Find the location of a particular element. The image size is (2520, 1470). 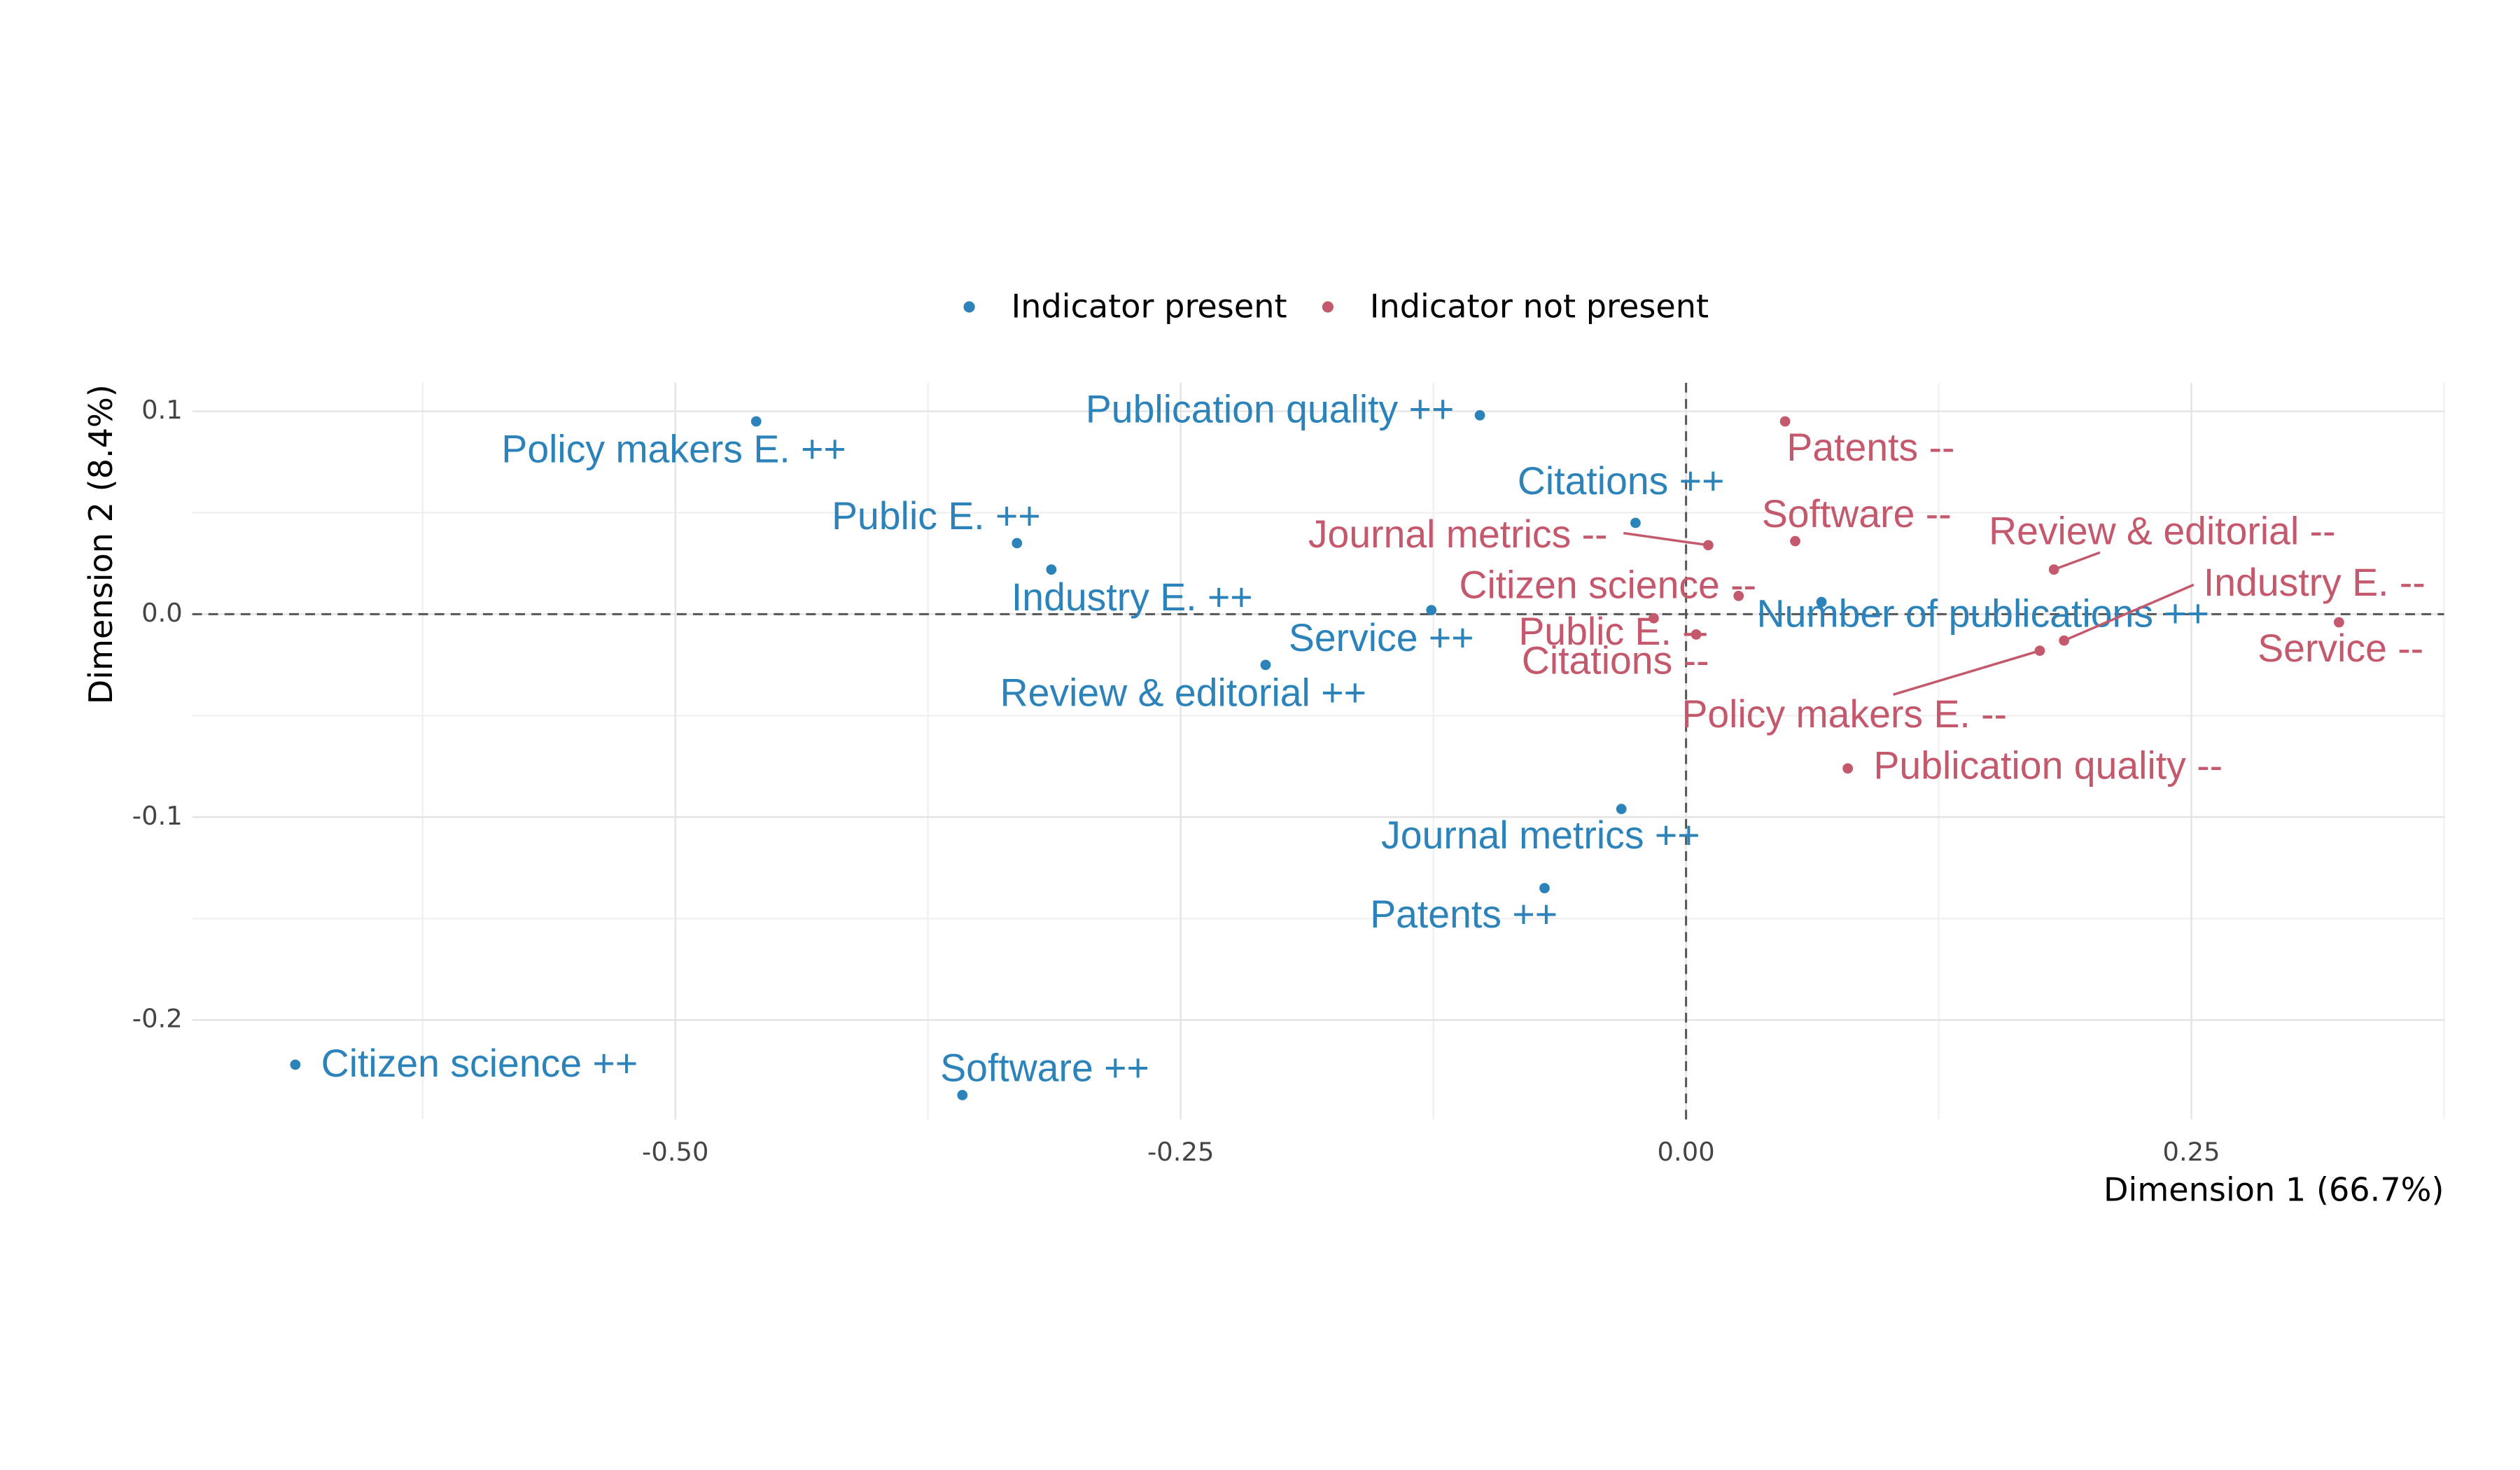

point-label: Industry E. -- is located at coordinates (2315, 582).